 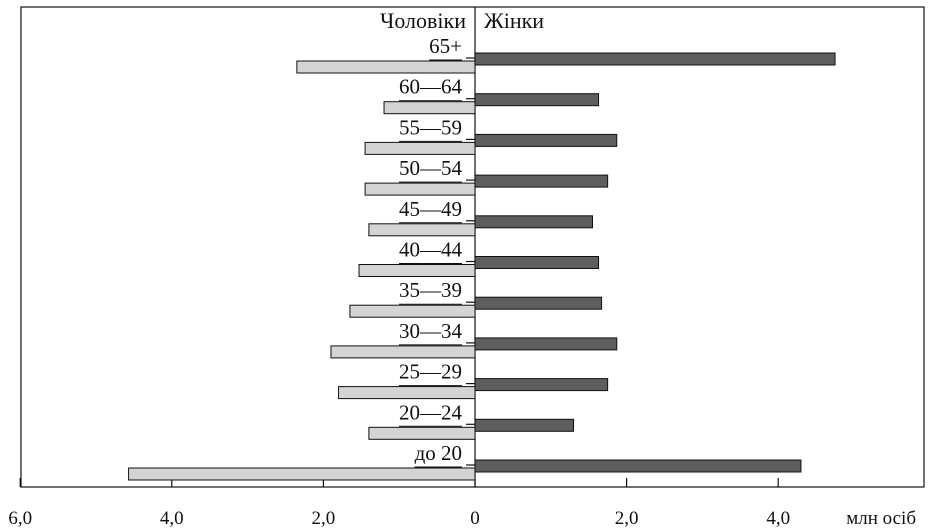 What do you see at coordinates (430, 290) in the screenshot?
I see `category-label: 35—39` at bounding box center [430, 290].